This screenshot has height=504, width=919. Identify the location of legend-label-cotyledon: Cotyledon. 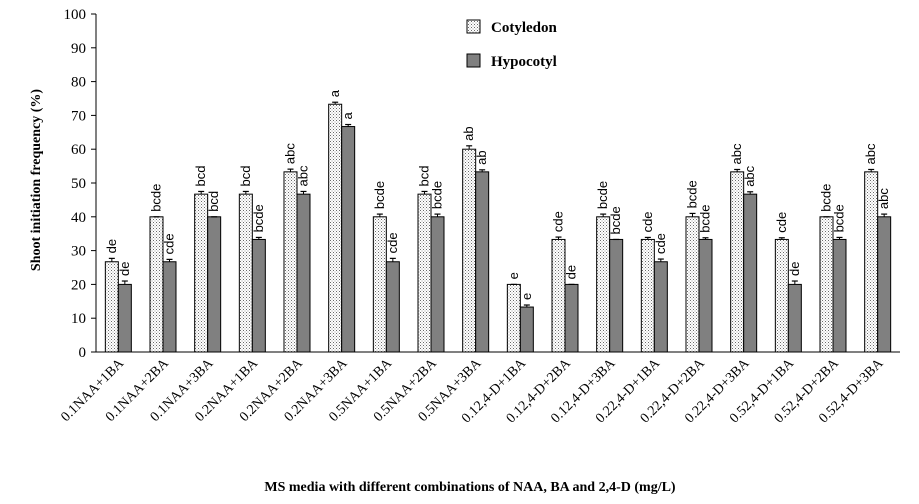
(524, 28).